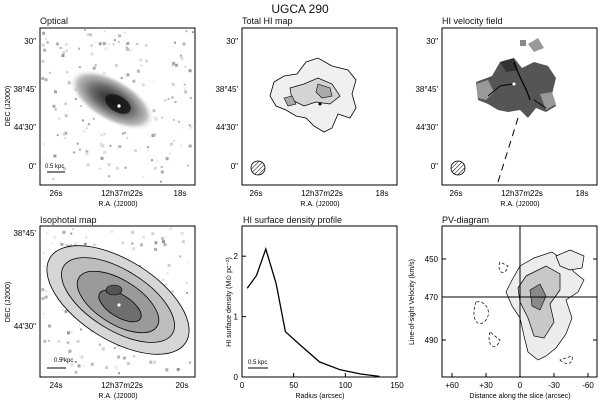 This screenshot has width=600, height=404. Describe the element at coordinates (588, 385) in the screenshot. I see `x-tick: -60` at that location.